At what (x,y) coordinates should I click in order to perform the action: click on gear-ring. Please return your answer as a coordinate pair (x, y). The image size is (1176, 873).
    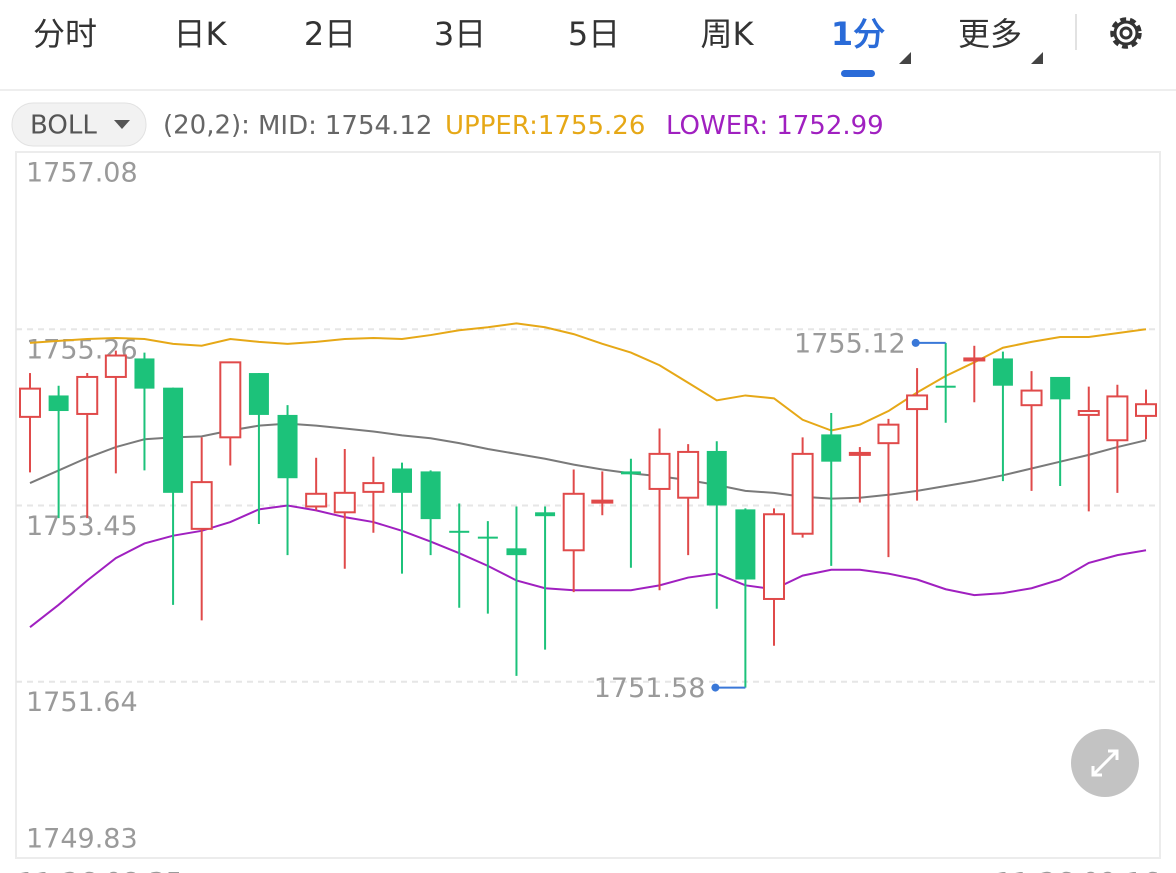
    Looking at the image, I should click on (1126, 33).